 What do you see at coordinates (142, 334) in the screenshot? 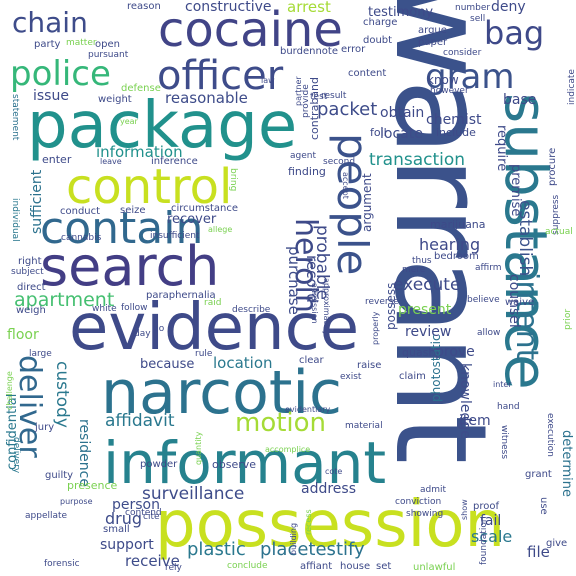
I see `word-day: day` at bounding box center [142, 334].